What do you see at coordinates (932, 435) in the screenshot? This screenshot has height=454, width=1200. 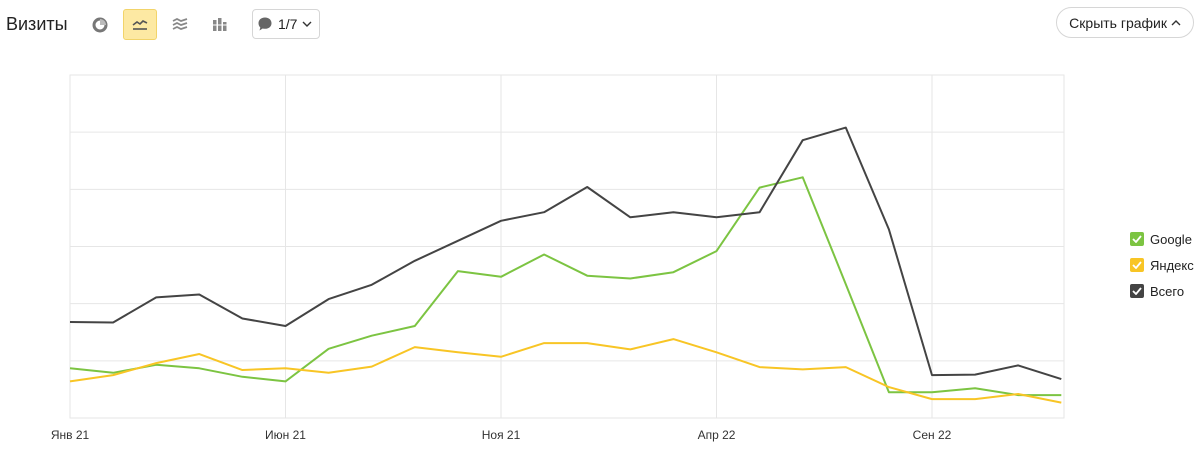 I see `x-tick-label: Сен 22` at bounding box center [932, 435].